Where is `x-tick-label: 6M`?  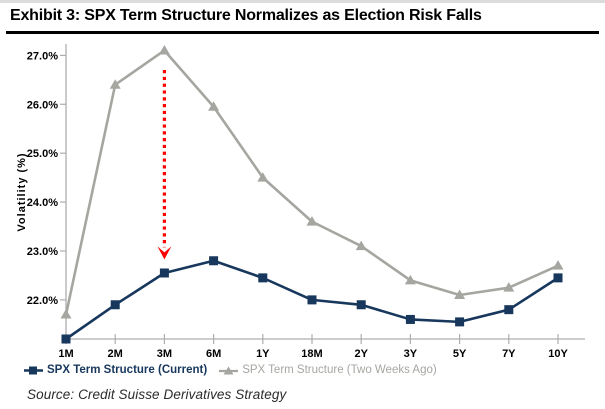 x-tick-label: 6M is located at coordinates (213, 354).